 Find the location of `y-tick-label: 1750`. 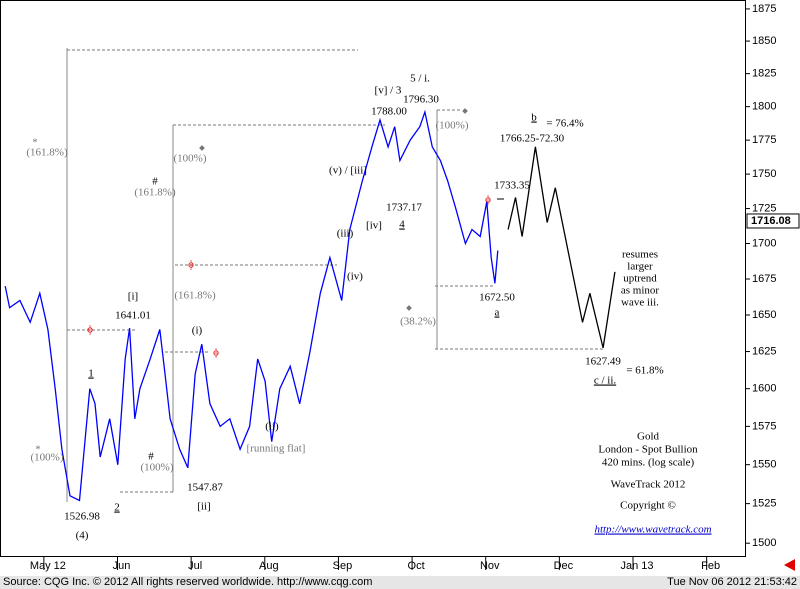

y-tick-label: 1750 is located at coordinates (764, 174).